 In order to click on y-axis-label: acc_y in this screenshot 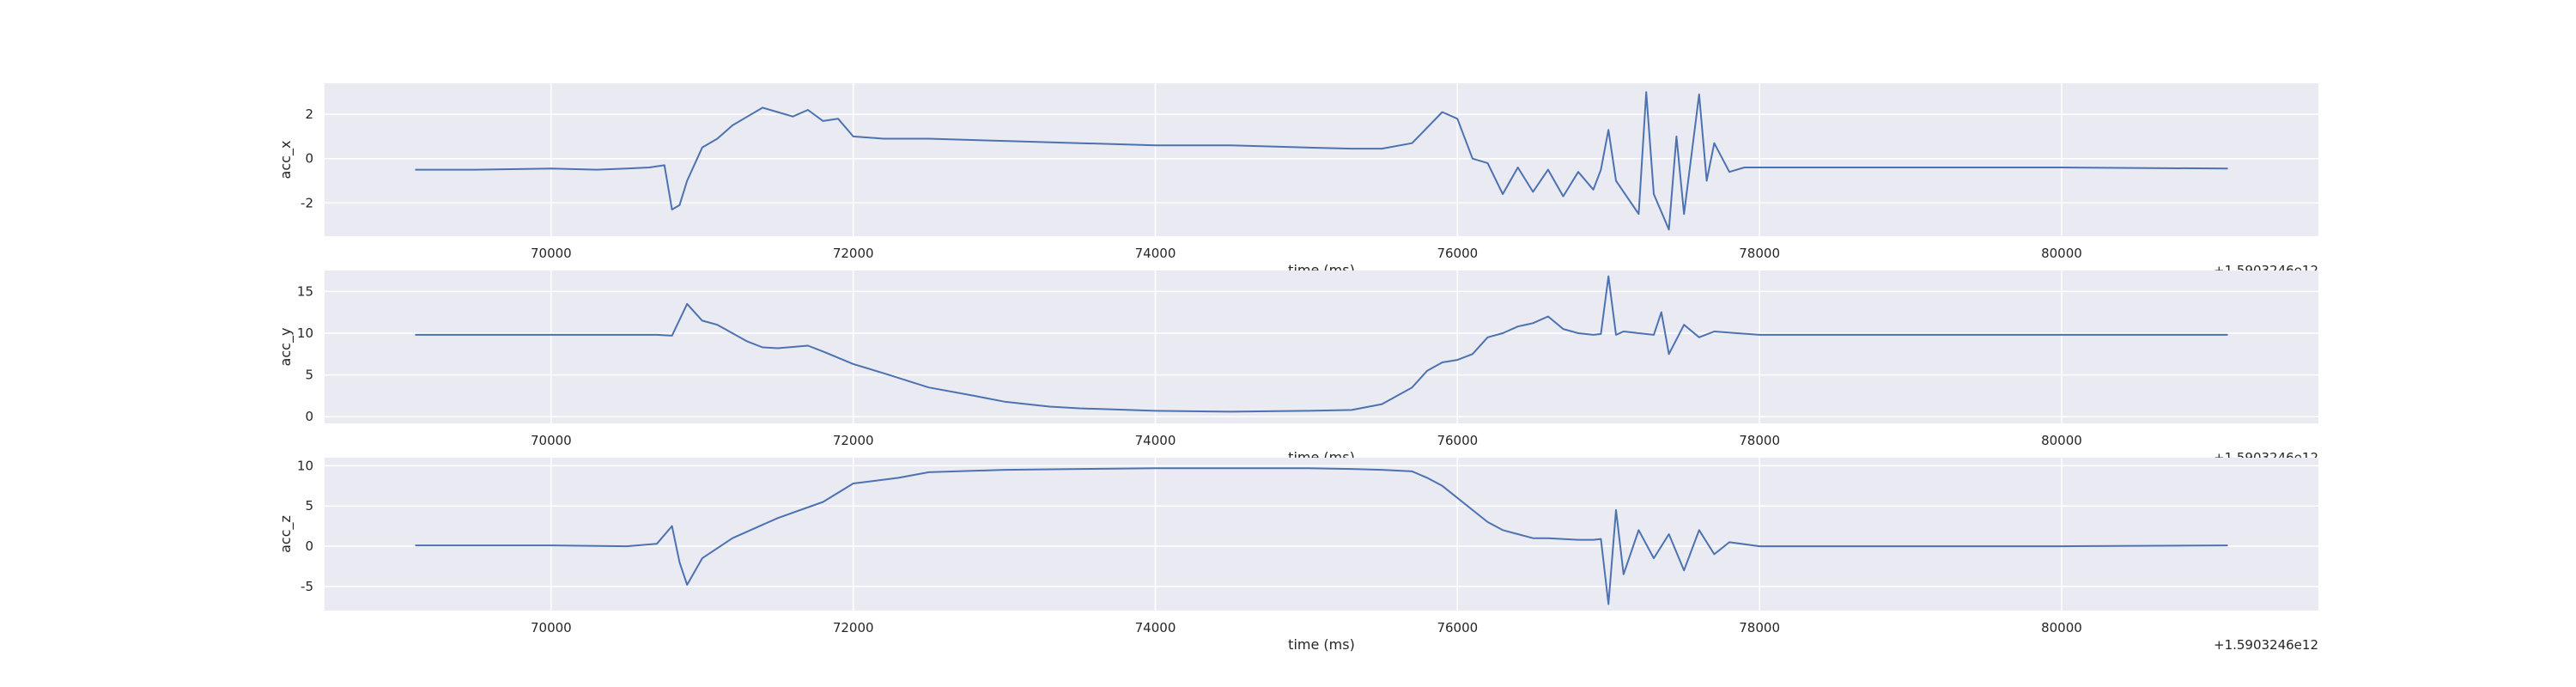, I will do `click(286, 347)`.